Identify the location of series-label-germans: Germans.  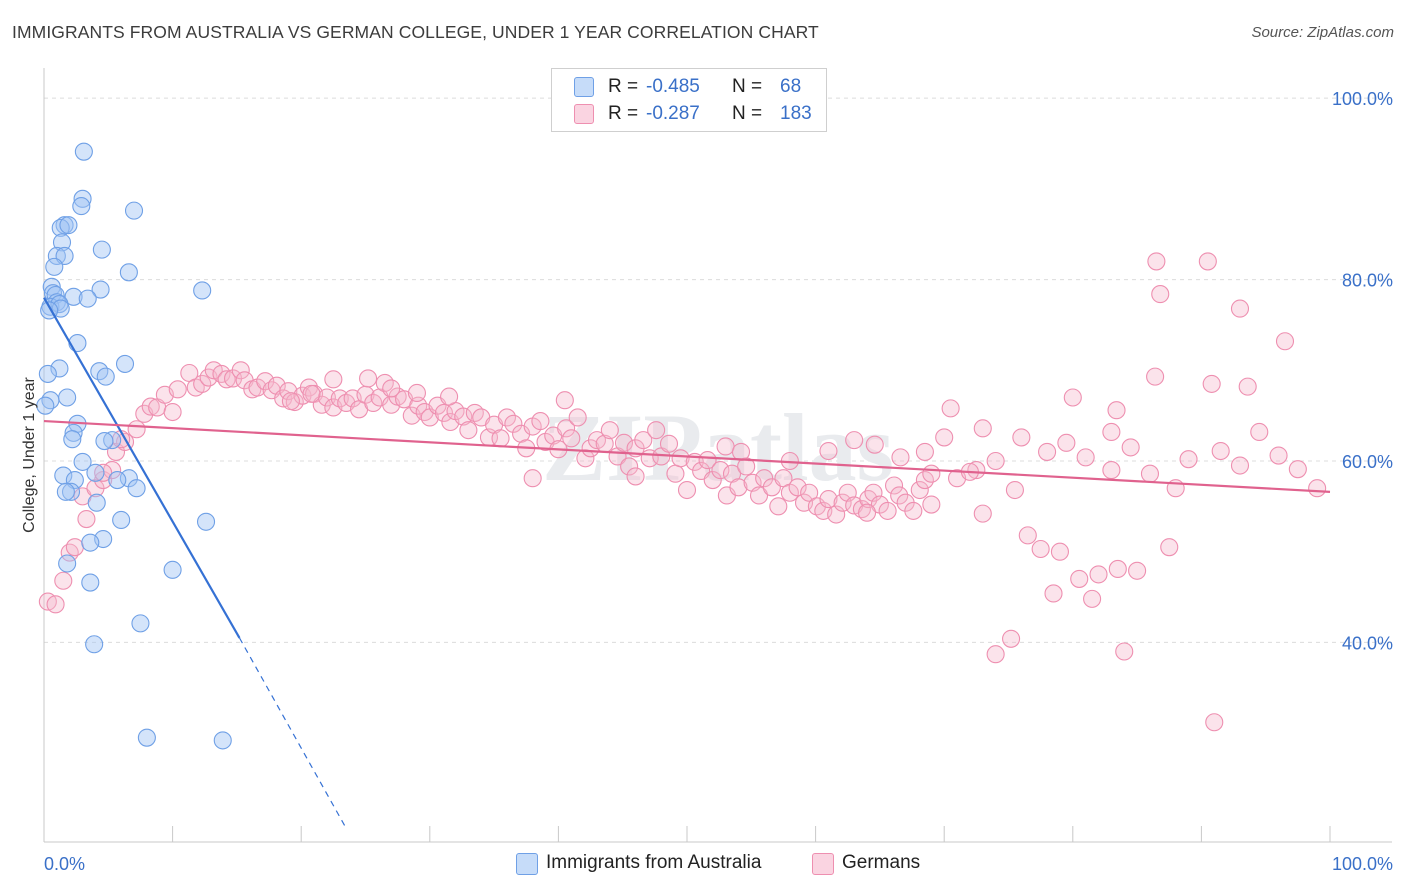
(881, 862).